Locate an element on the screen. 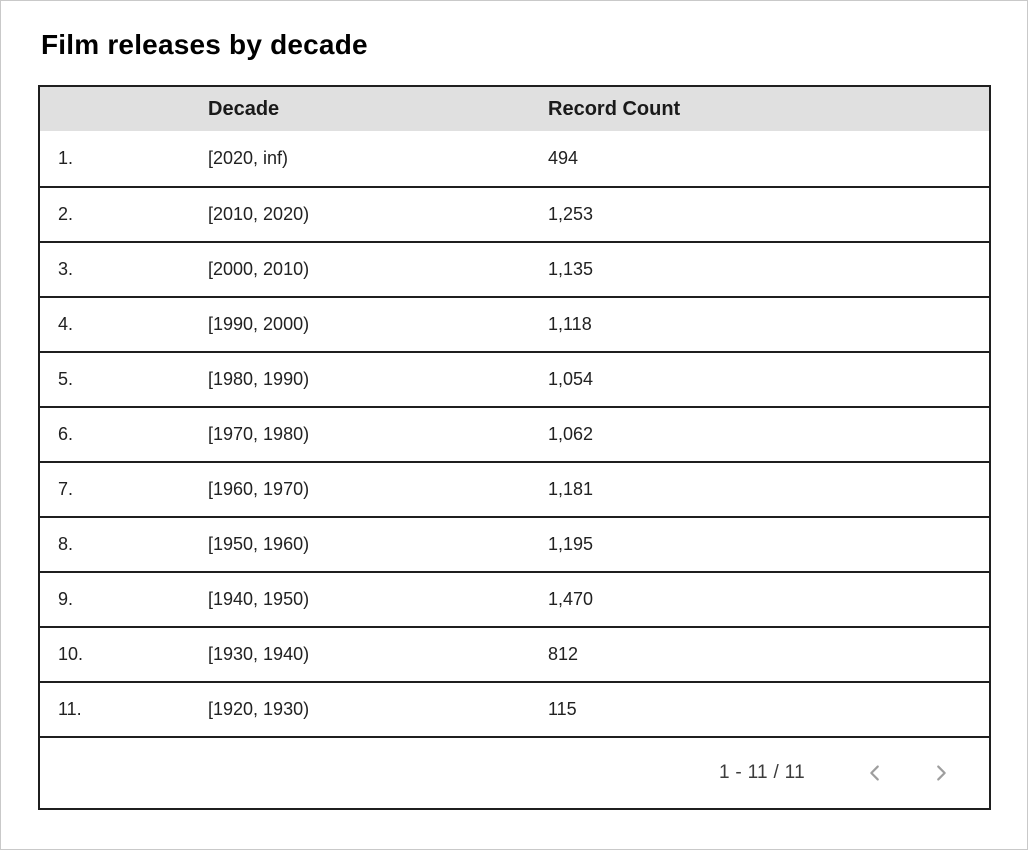  cell-decade: [1970, 1980) is located at coordinates (259, 434).